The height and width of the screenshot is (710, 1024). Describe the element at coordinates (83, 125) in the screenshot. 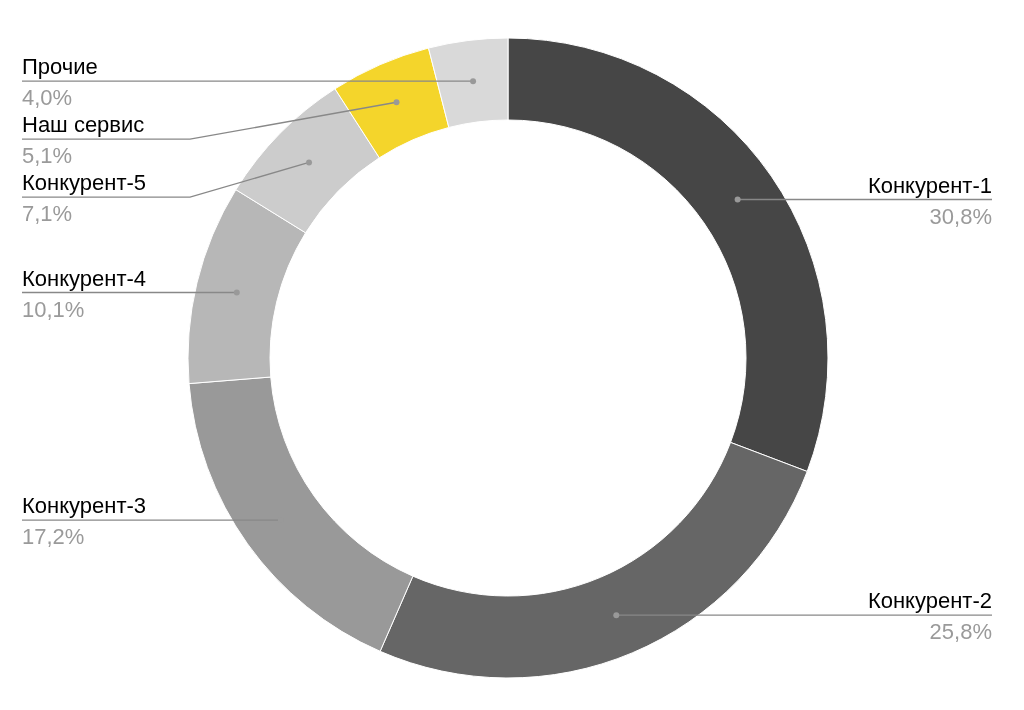

I see `slice-label: Наш сервис` at that location.